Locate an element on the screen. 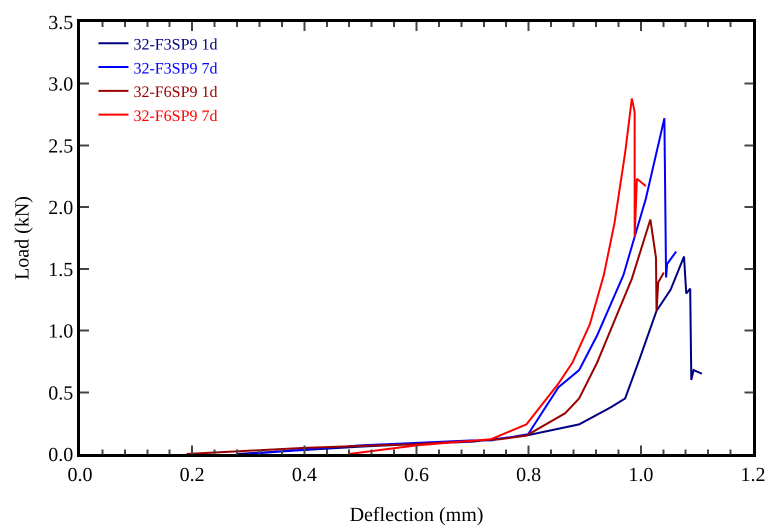 The image size is (777, 526). x-tick-label: 0.2 is located at coordinates (192, 475).